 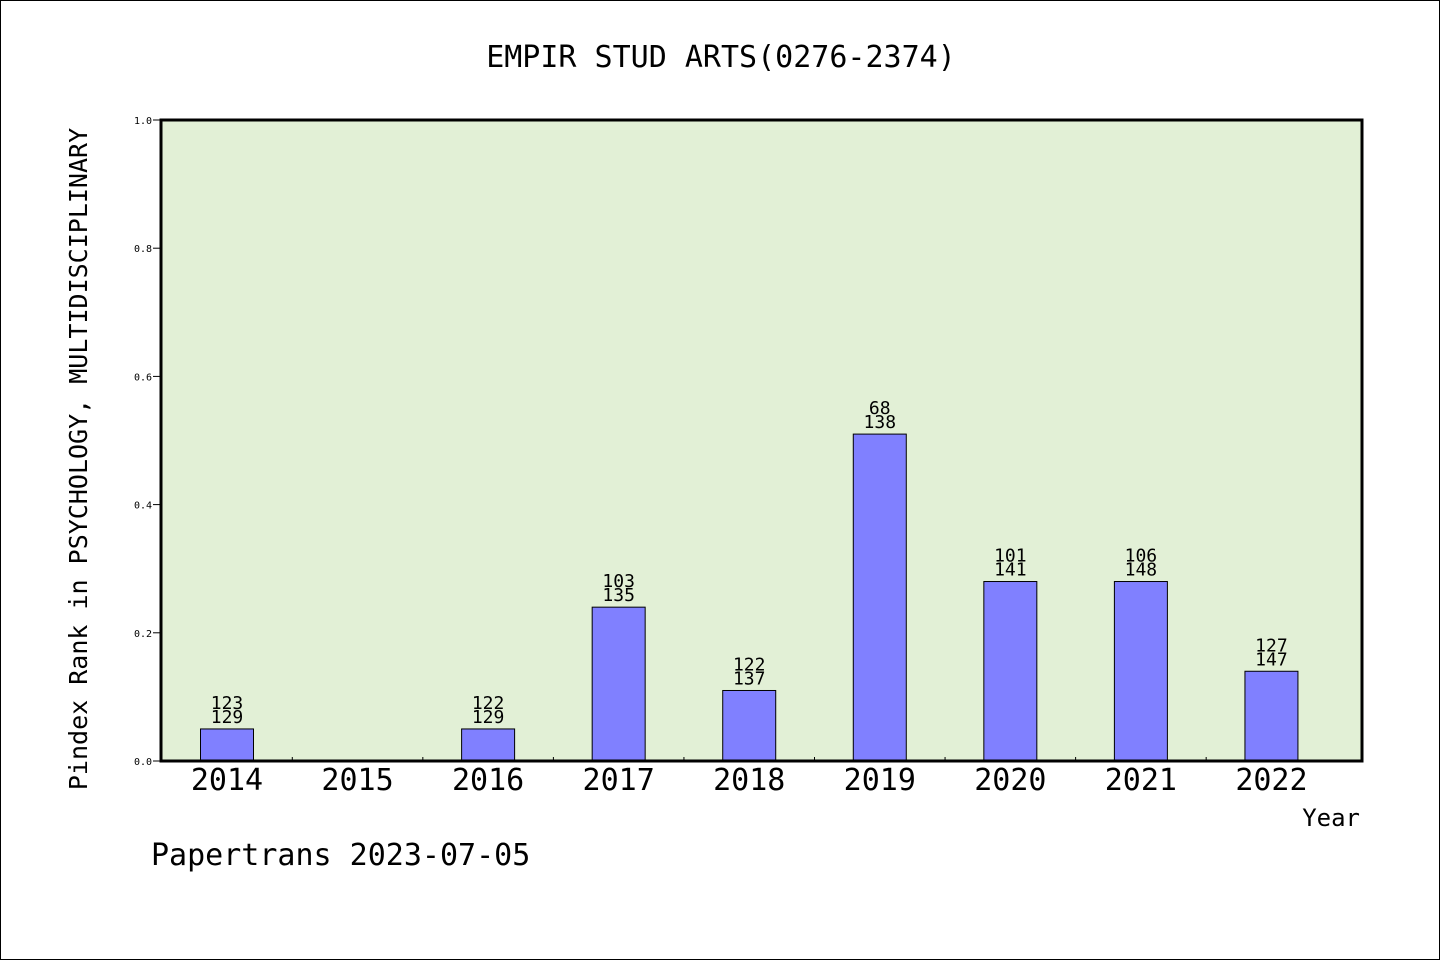 I want to click on data-label-top: 101, so click(x=1010, y=556).